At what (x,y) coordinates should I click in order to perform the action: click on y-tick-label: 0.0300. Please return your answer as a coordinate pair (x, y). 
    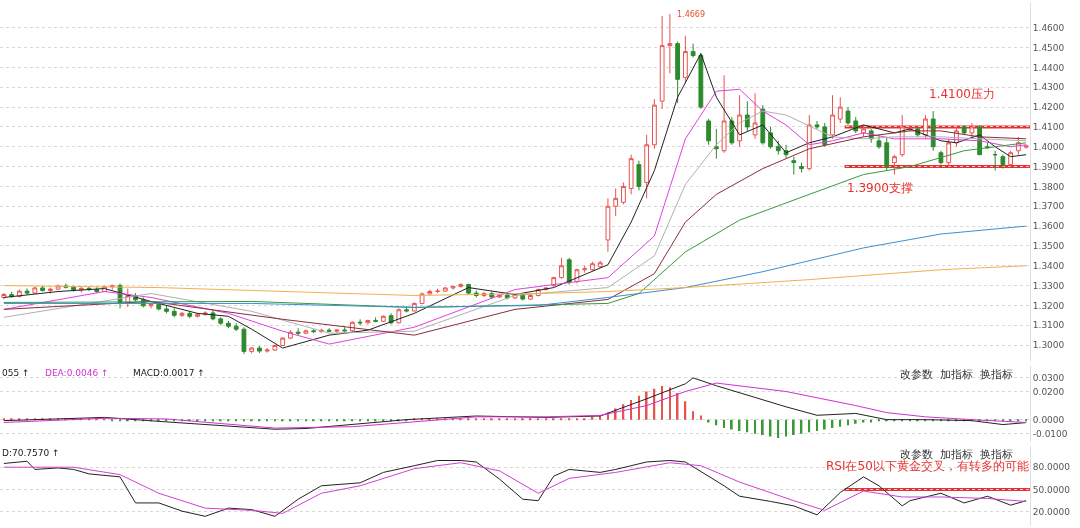
    Looking at the image, I should click on (1048, 377).